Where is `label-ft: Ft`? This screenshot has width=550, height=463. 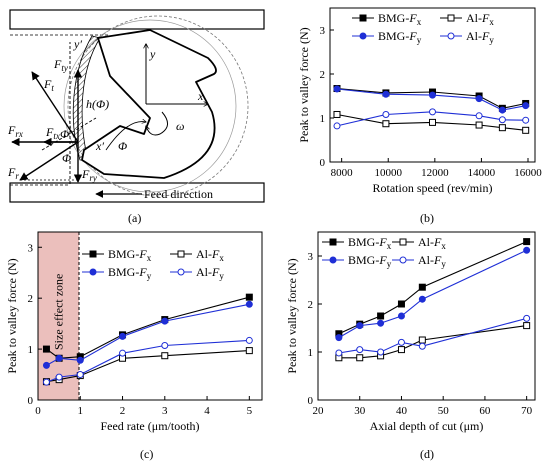 label-ft: Ft is located at coordinates (48, 85).